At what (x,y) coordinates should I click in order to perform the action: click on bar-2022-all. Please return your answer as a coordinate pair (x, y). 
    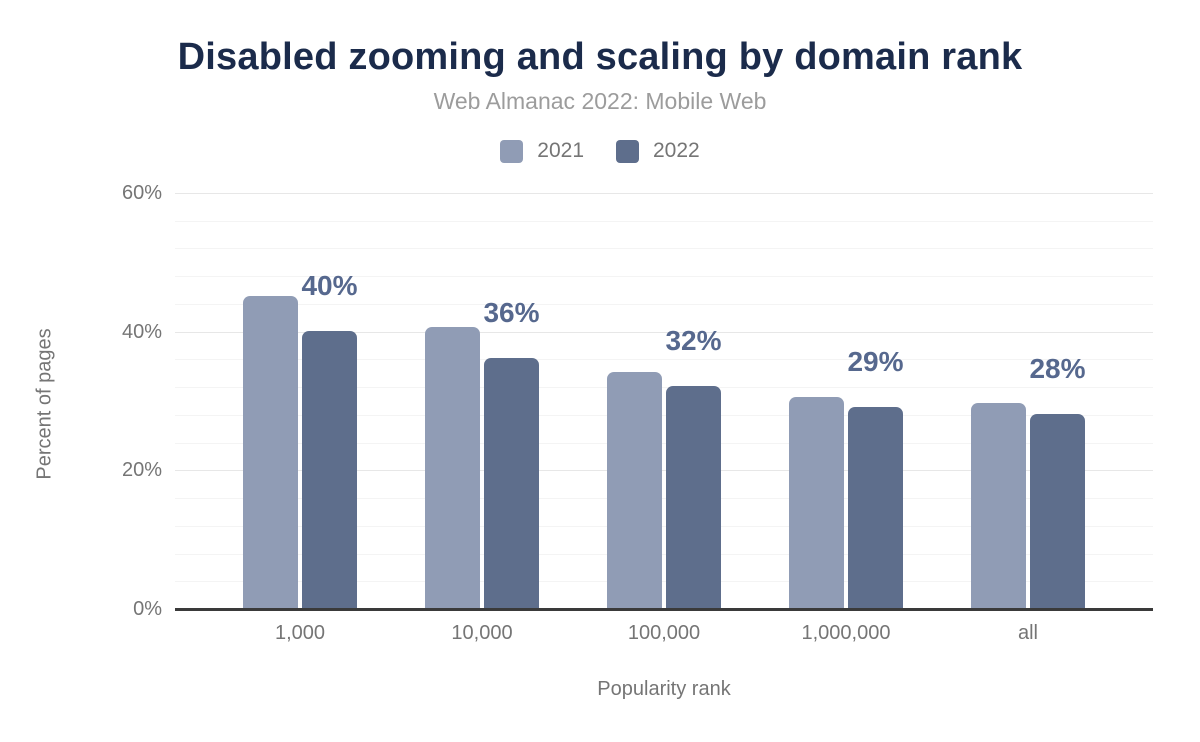
    Looking at the image, I should click on (1057, 511).